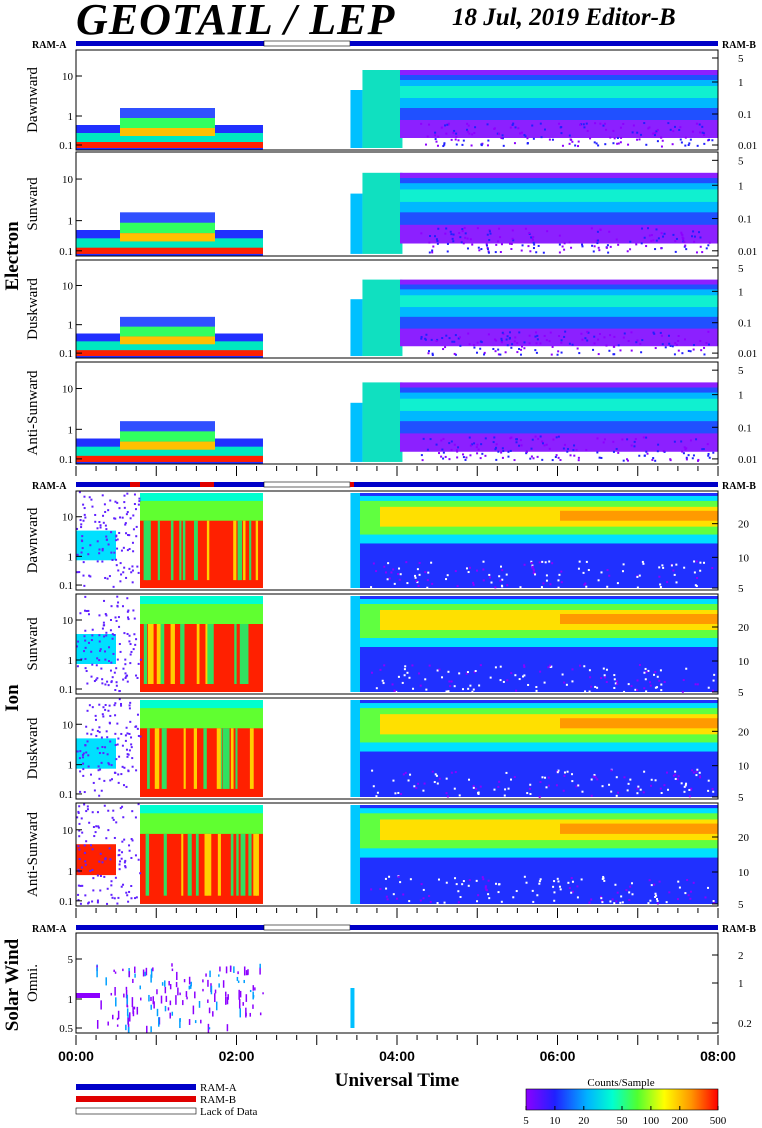 The image size is (762, 1128). What do you see at coordinates (639, 828) in the screenshot?
I see `spec-band` at bounding box center [639, 828].